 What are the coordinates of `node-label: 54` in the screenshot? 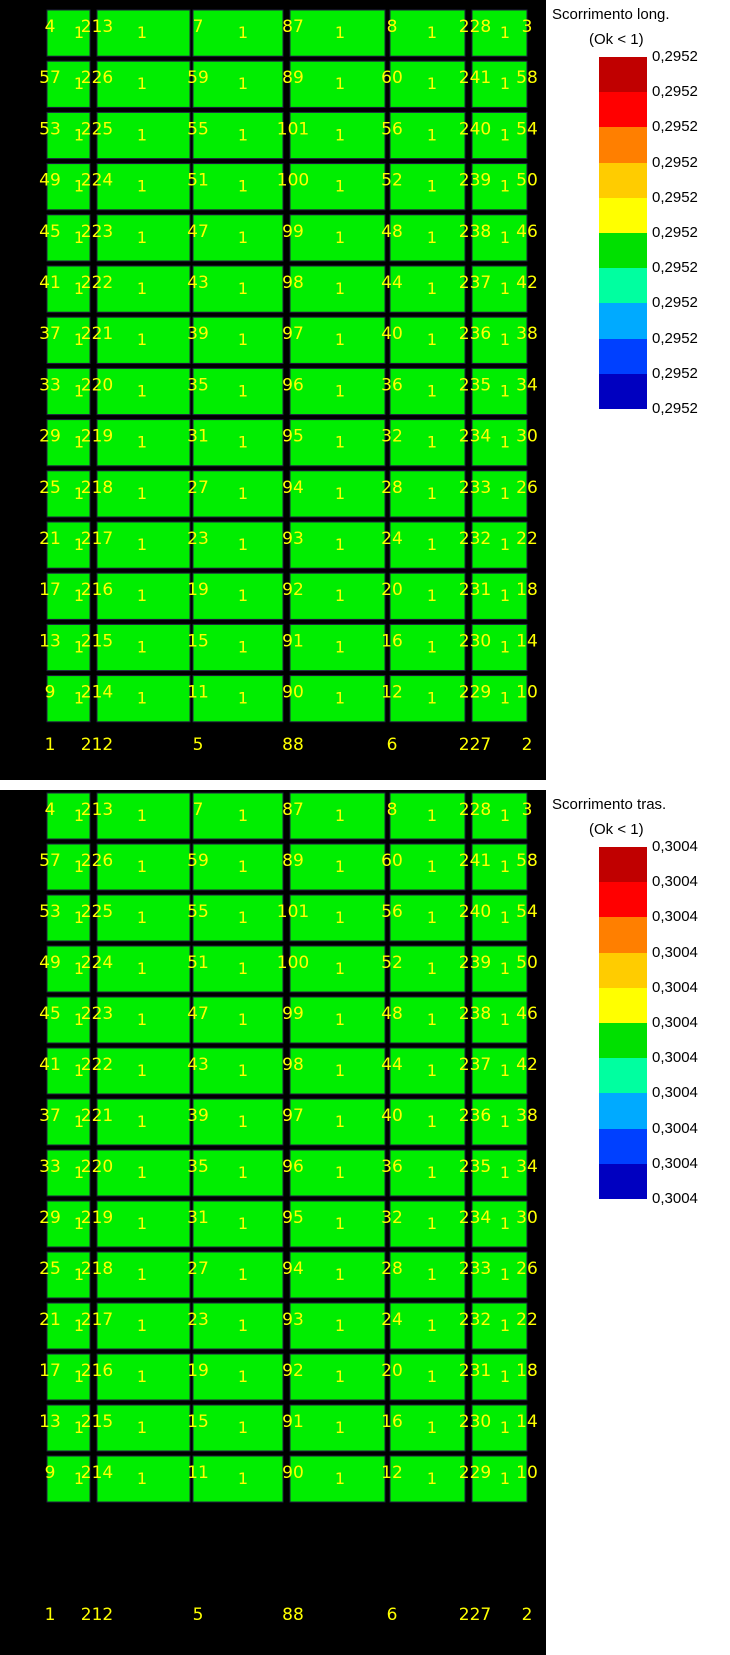 It's located at (527, 912).